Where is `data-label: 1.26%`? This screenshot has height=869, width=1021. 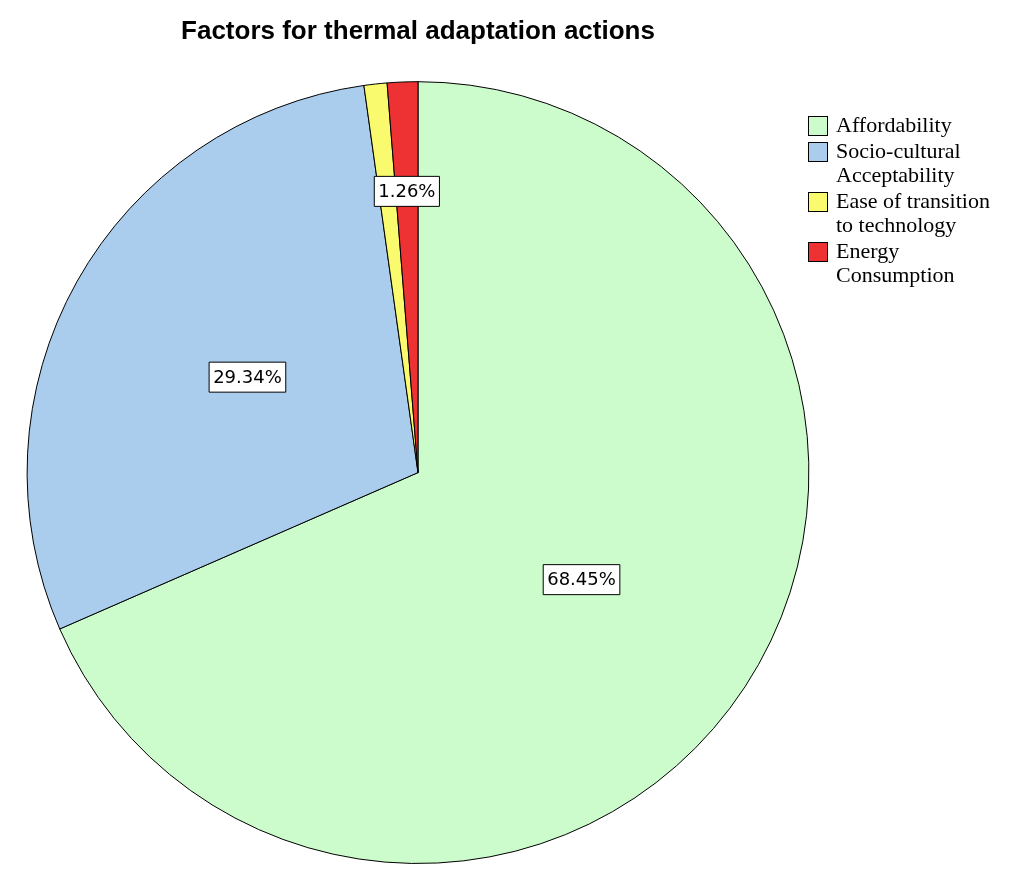 data-label: 1.26% is located at coordinates (407, 191).